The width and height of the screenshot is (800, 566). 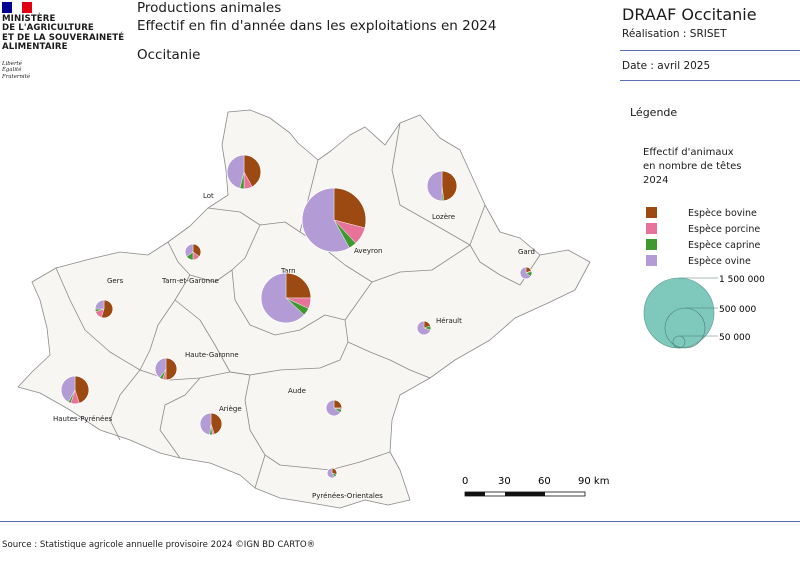 I want to click on dept-label-gers: Gers, so click(x=115, y=281).